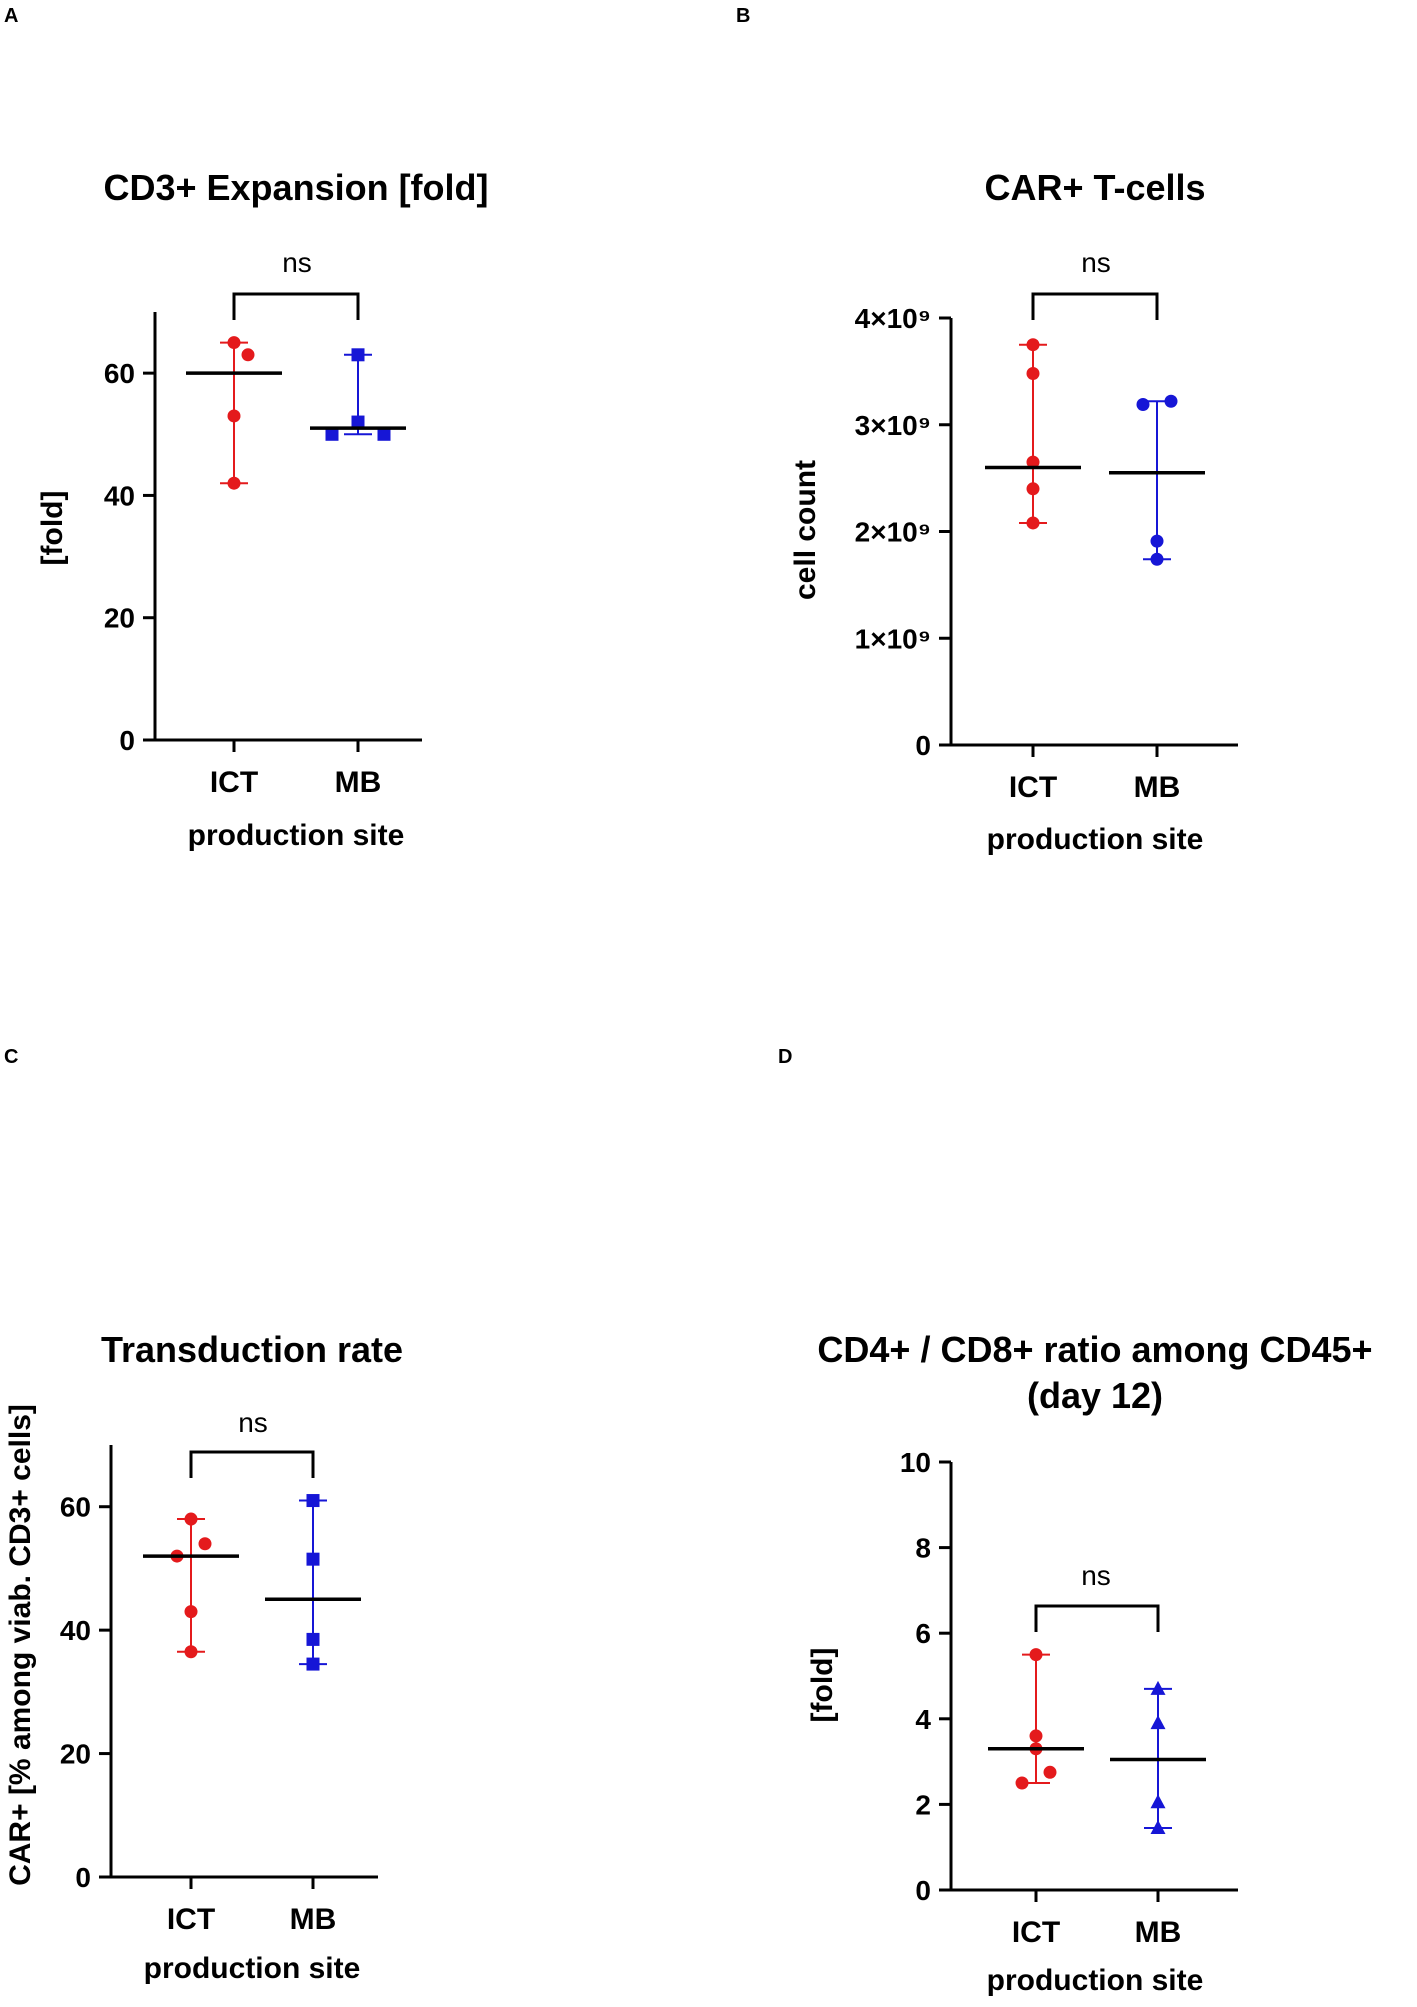 This screenshot has height=2007, width=1417. Describe the element at coordinates (893, 638) in the screenshot. I see `y-tick-label: 1×10⁹` at that location.